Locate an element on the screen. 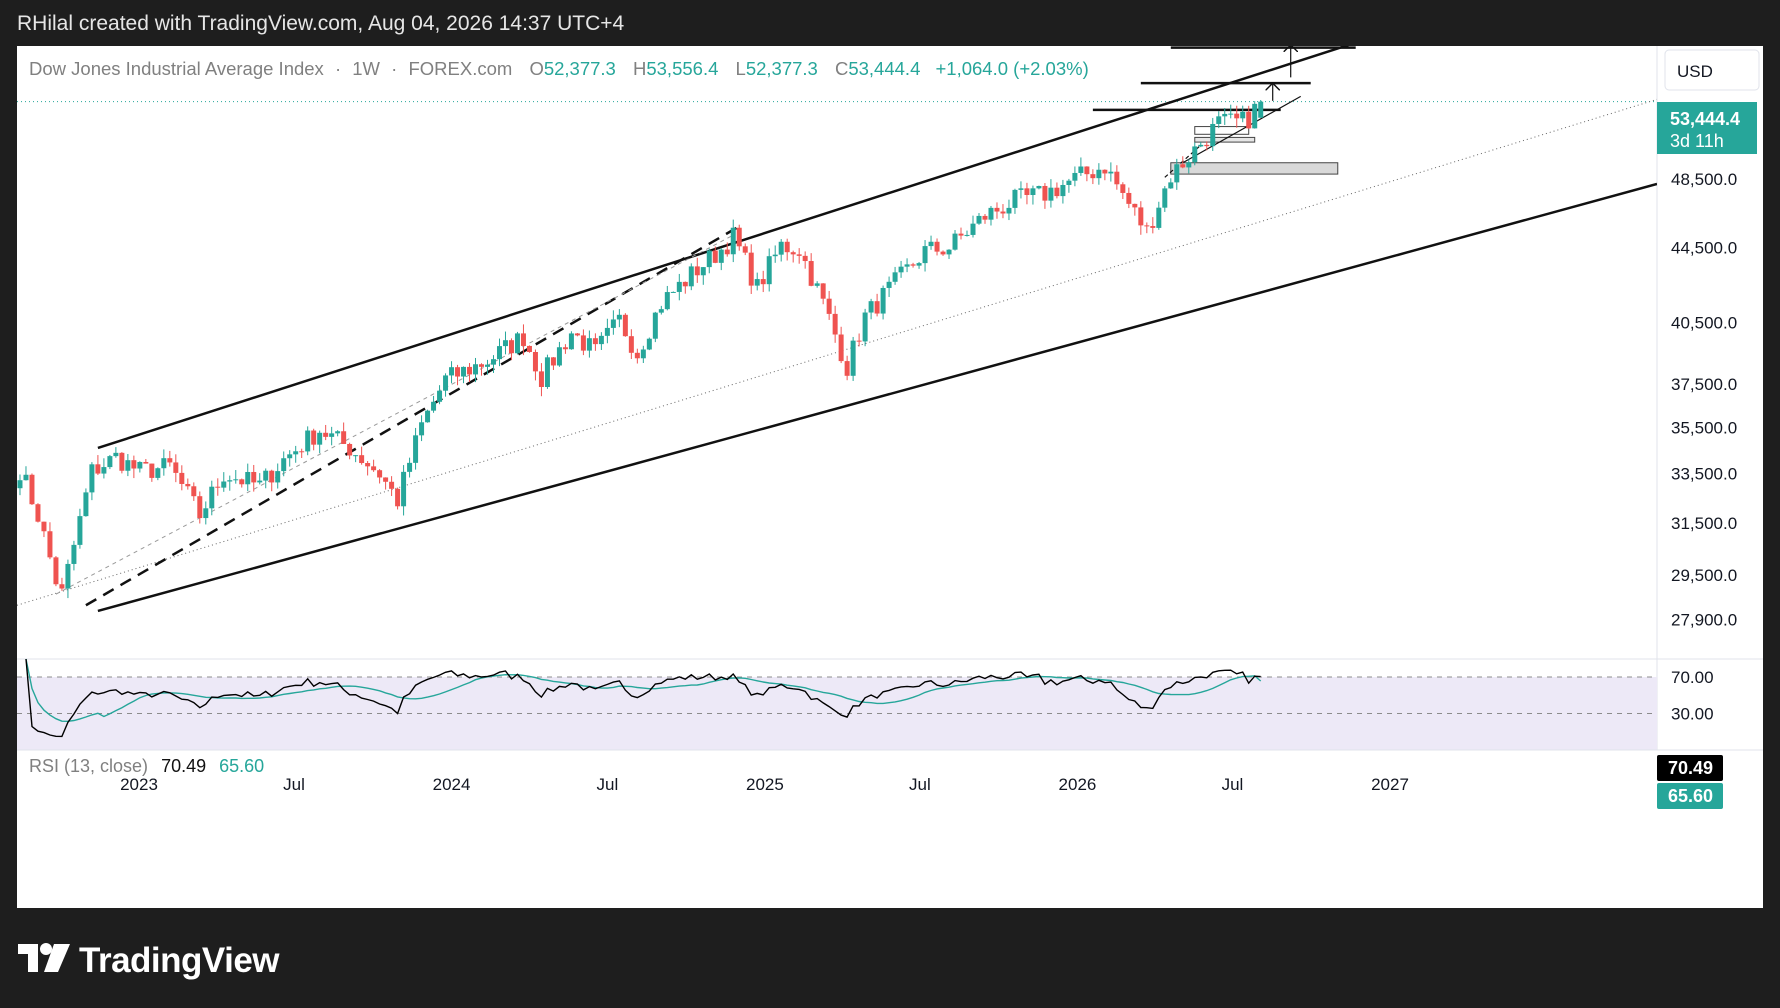 Image resolution: width=1780 pixels, height=1008 pixels. price-tick-label: 27,900.0 is located at coordinates (1704, 619).